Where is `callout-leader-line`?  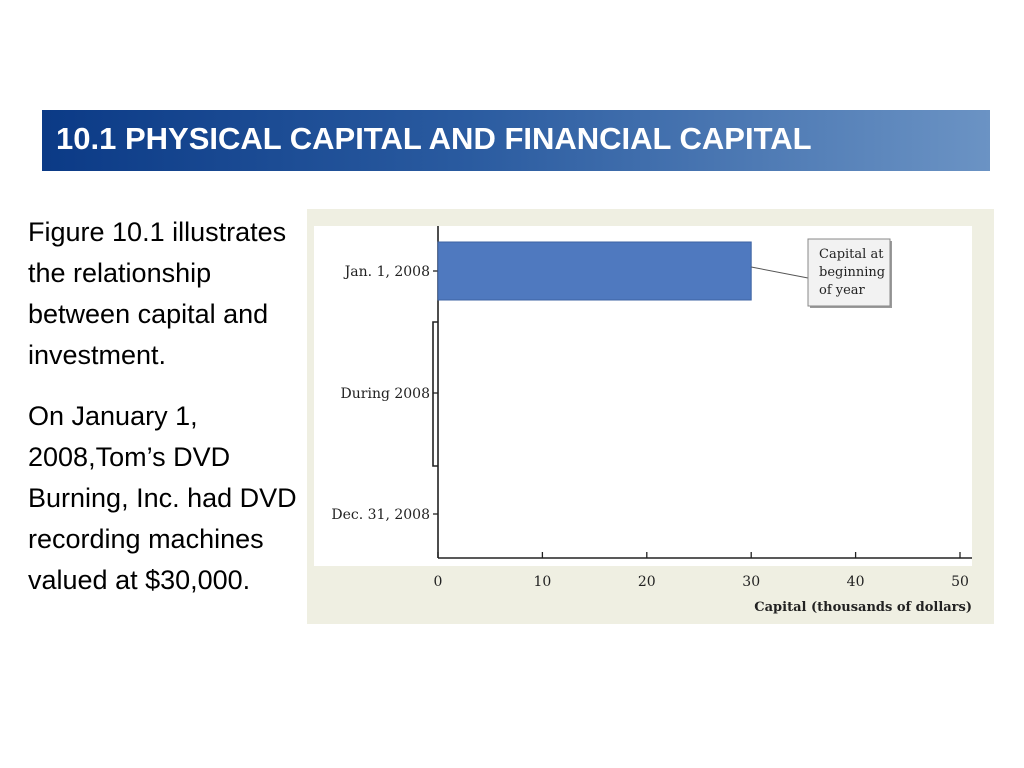 callout-leader-line is located at coordinates (780, 272).